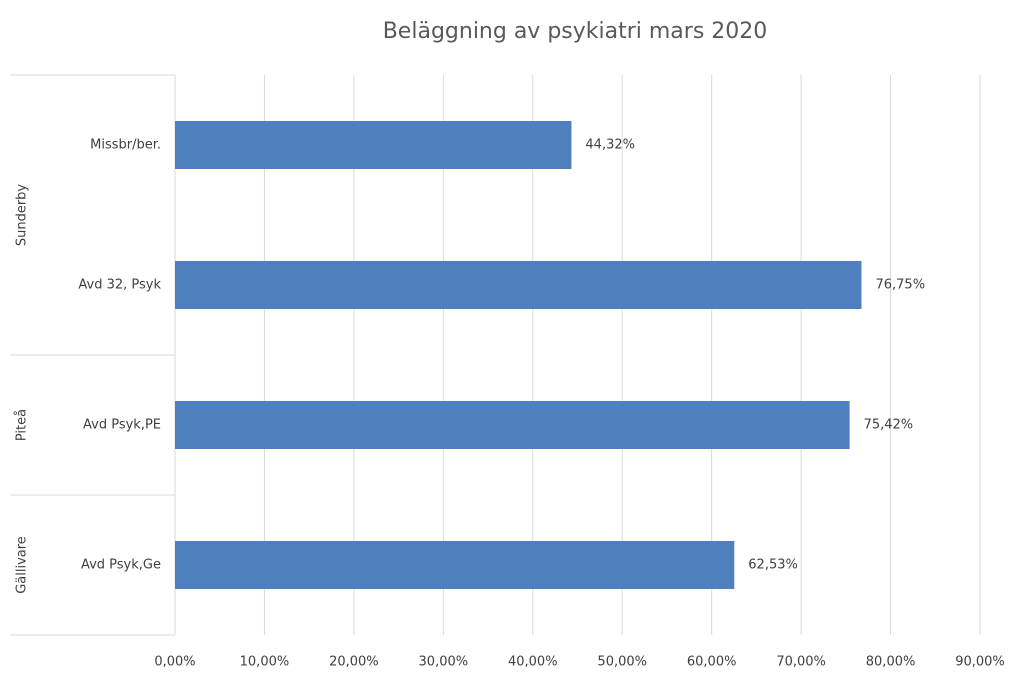 The height and width of the screenshot is (676, 1032). I want to click on x-tick-label: 80,00%, so click(891, 662).